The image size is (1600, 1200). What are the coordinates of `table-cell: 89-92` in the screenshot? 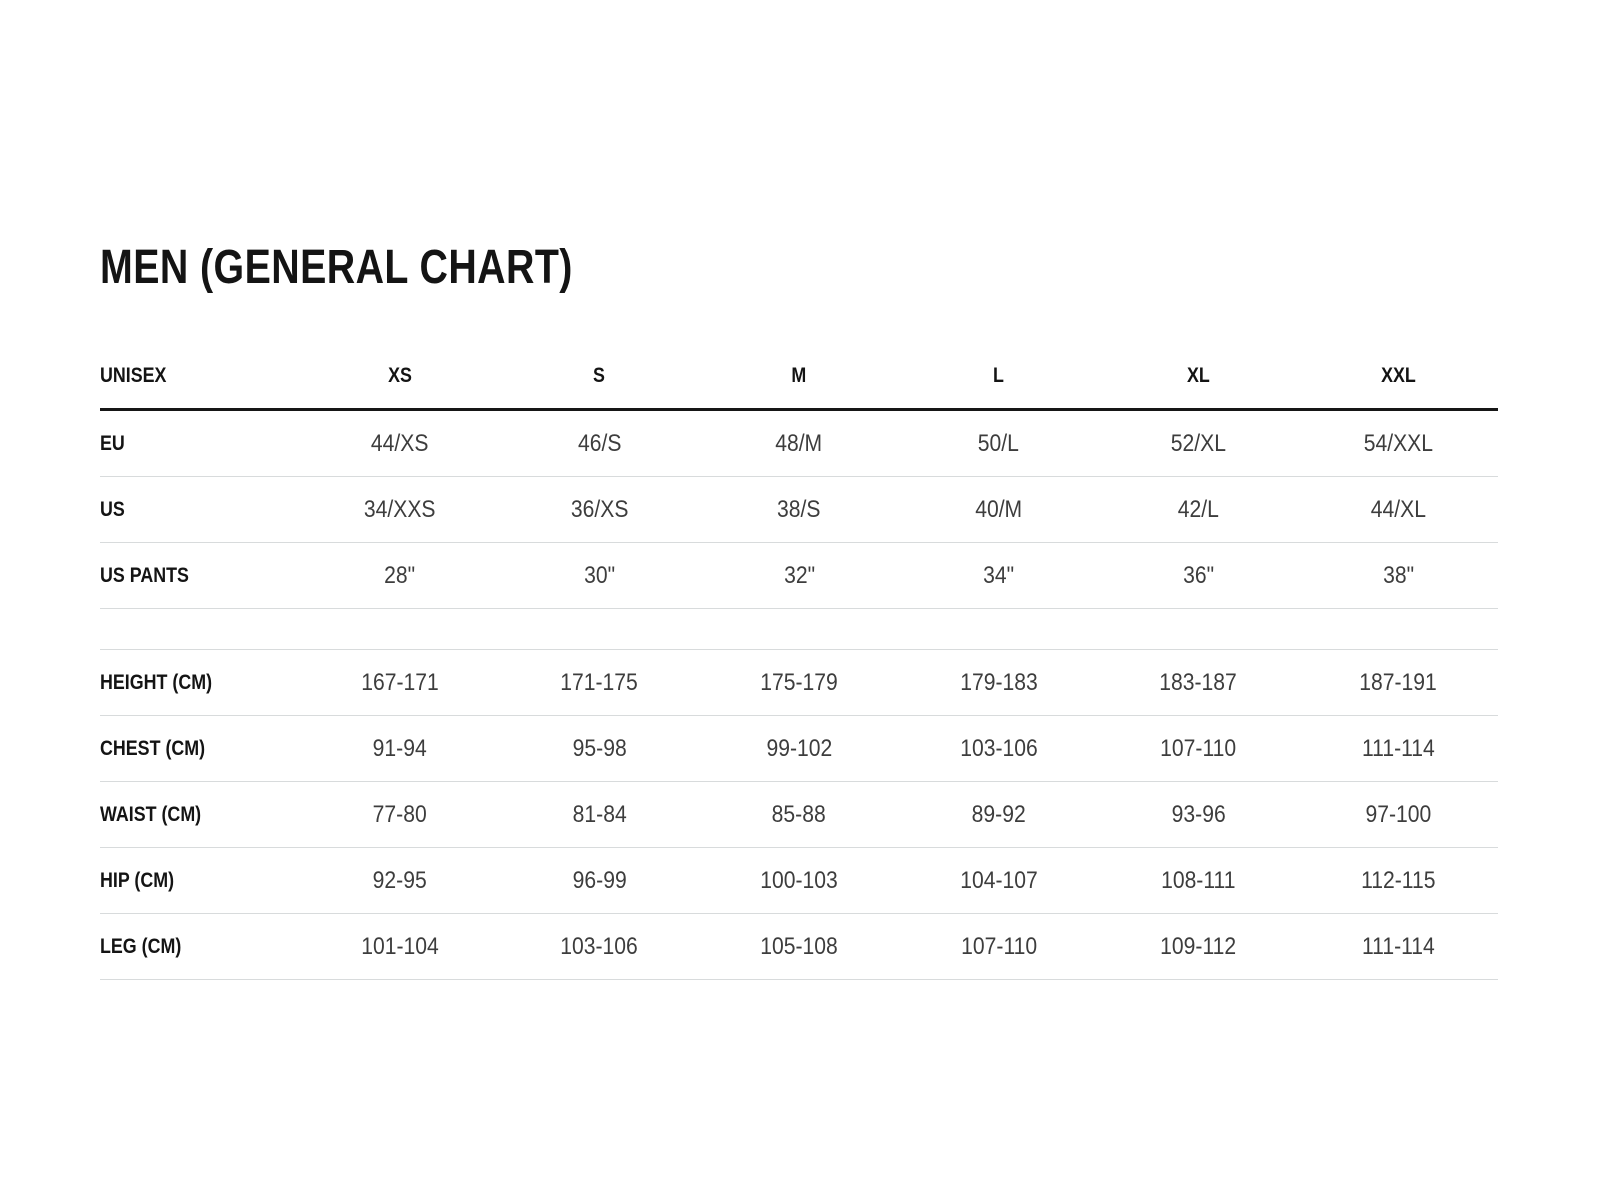 It's located at (998, 814).